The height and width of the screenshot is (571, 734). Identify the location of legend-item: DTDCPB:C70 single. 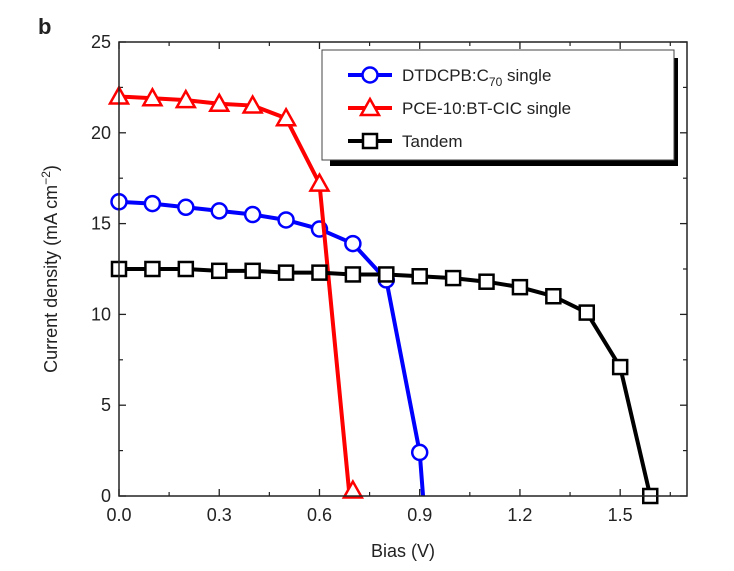
(449, 77).